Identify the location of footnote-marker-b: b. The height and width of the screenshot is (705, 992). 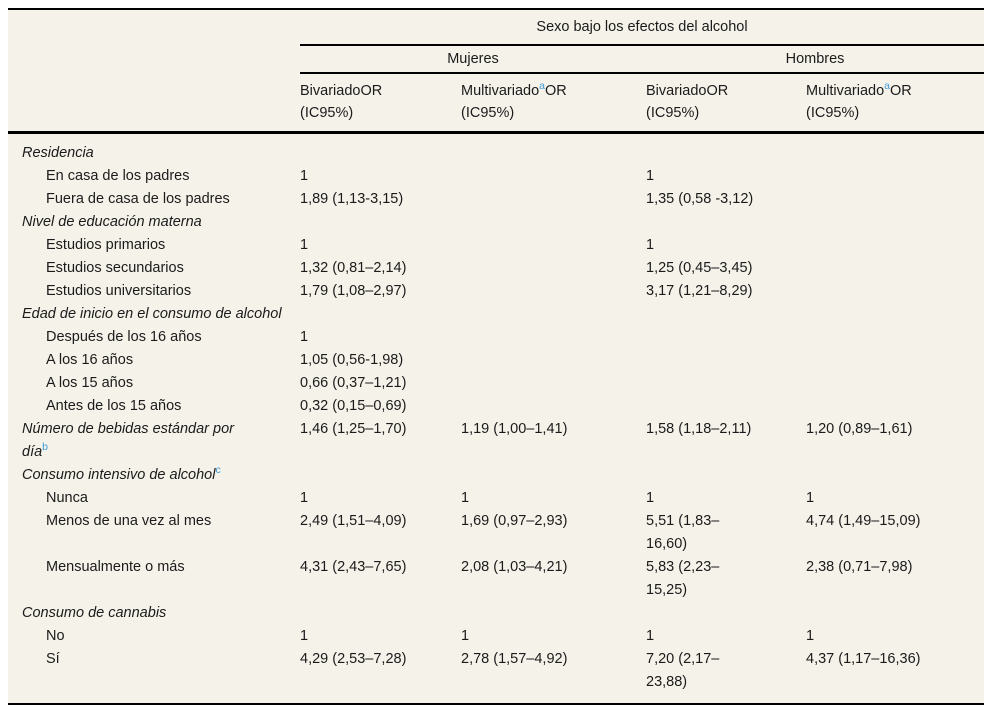
(45, 447).